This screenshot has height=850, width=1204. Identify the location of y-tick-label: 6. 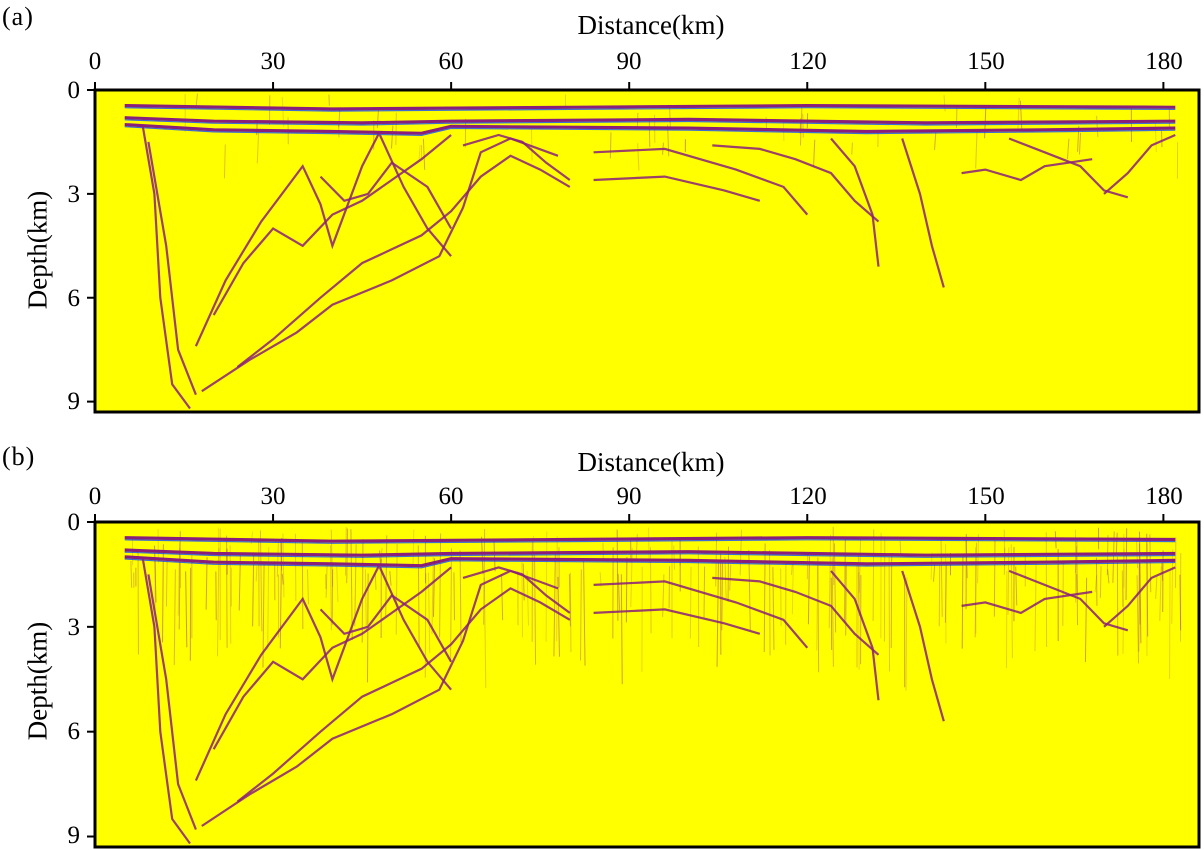
(74, 298).